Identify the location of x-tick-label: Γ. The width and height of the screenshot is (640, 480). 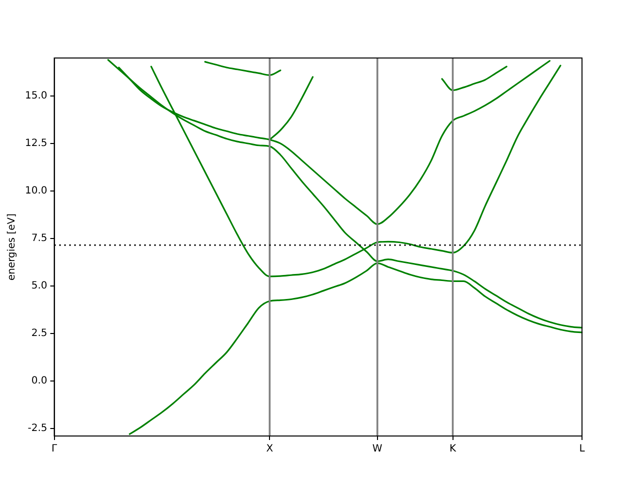
(54, 449).